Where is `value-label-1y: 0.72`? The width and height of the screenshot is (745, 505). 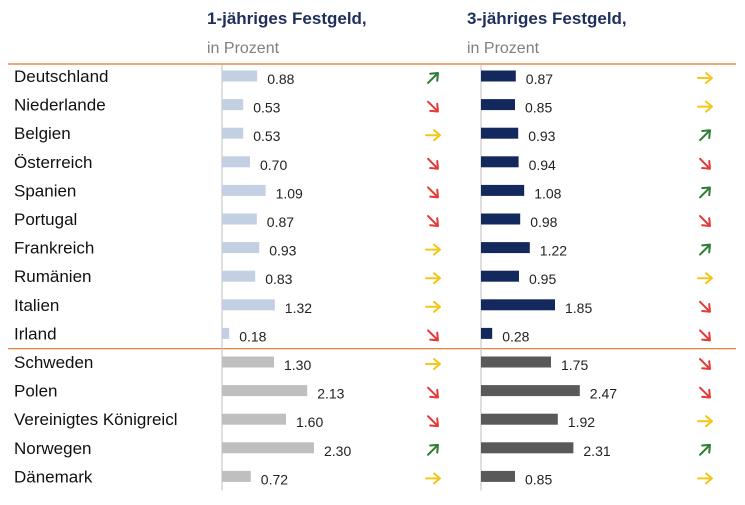 value-label-1y: 0.72 is located at coordinates (274, 479).